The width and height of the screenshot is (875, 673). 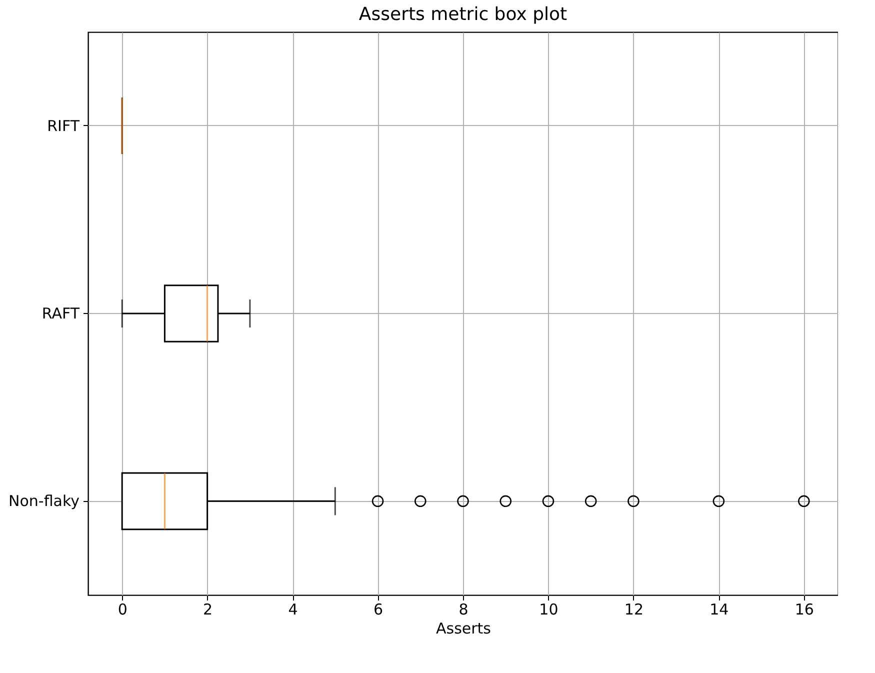 I want to click on x-tick-label: 8, so click(x=463, y=609).